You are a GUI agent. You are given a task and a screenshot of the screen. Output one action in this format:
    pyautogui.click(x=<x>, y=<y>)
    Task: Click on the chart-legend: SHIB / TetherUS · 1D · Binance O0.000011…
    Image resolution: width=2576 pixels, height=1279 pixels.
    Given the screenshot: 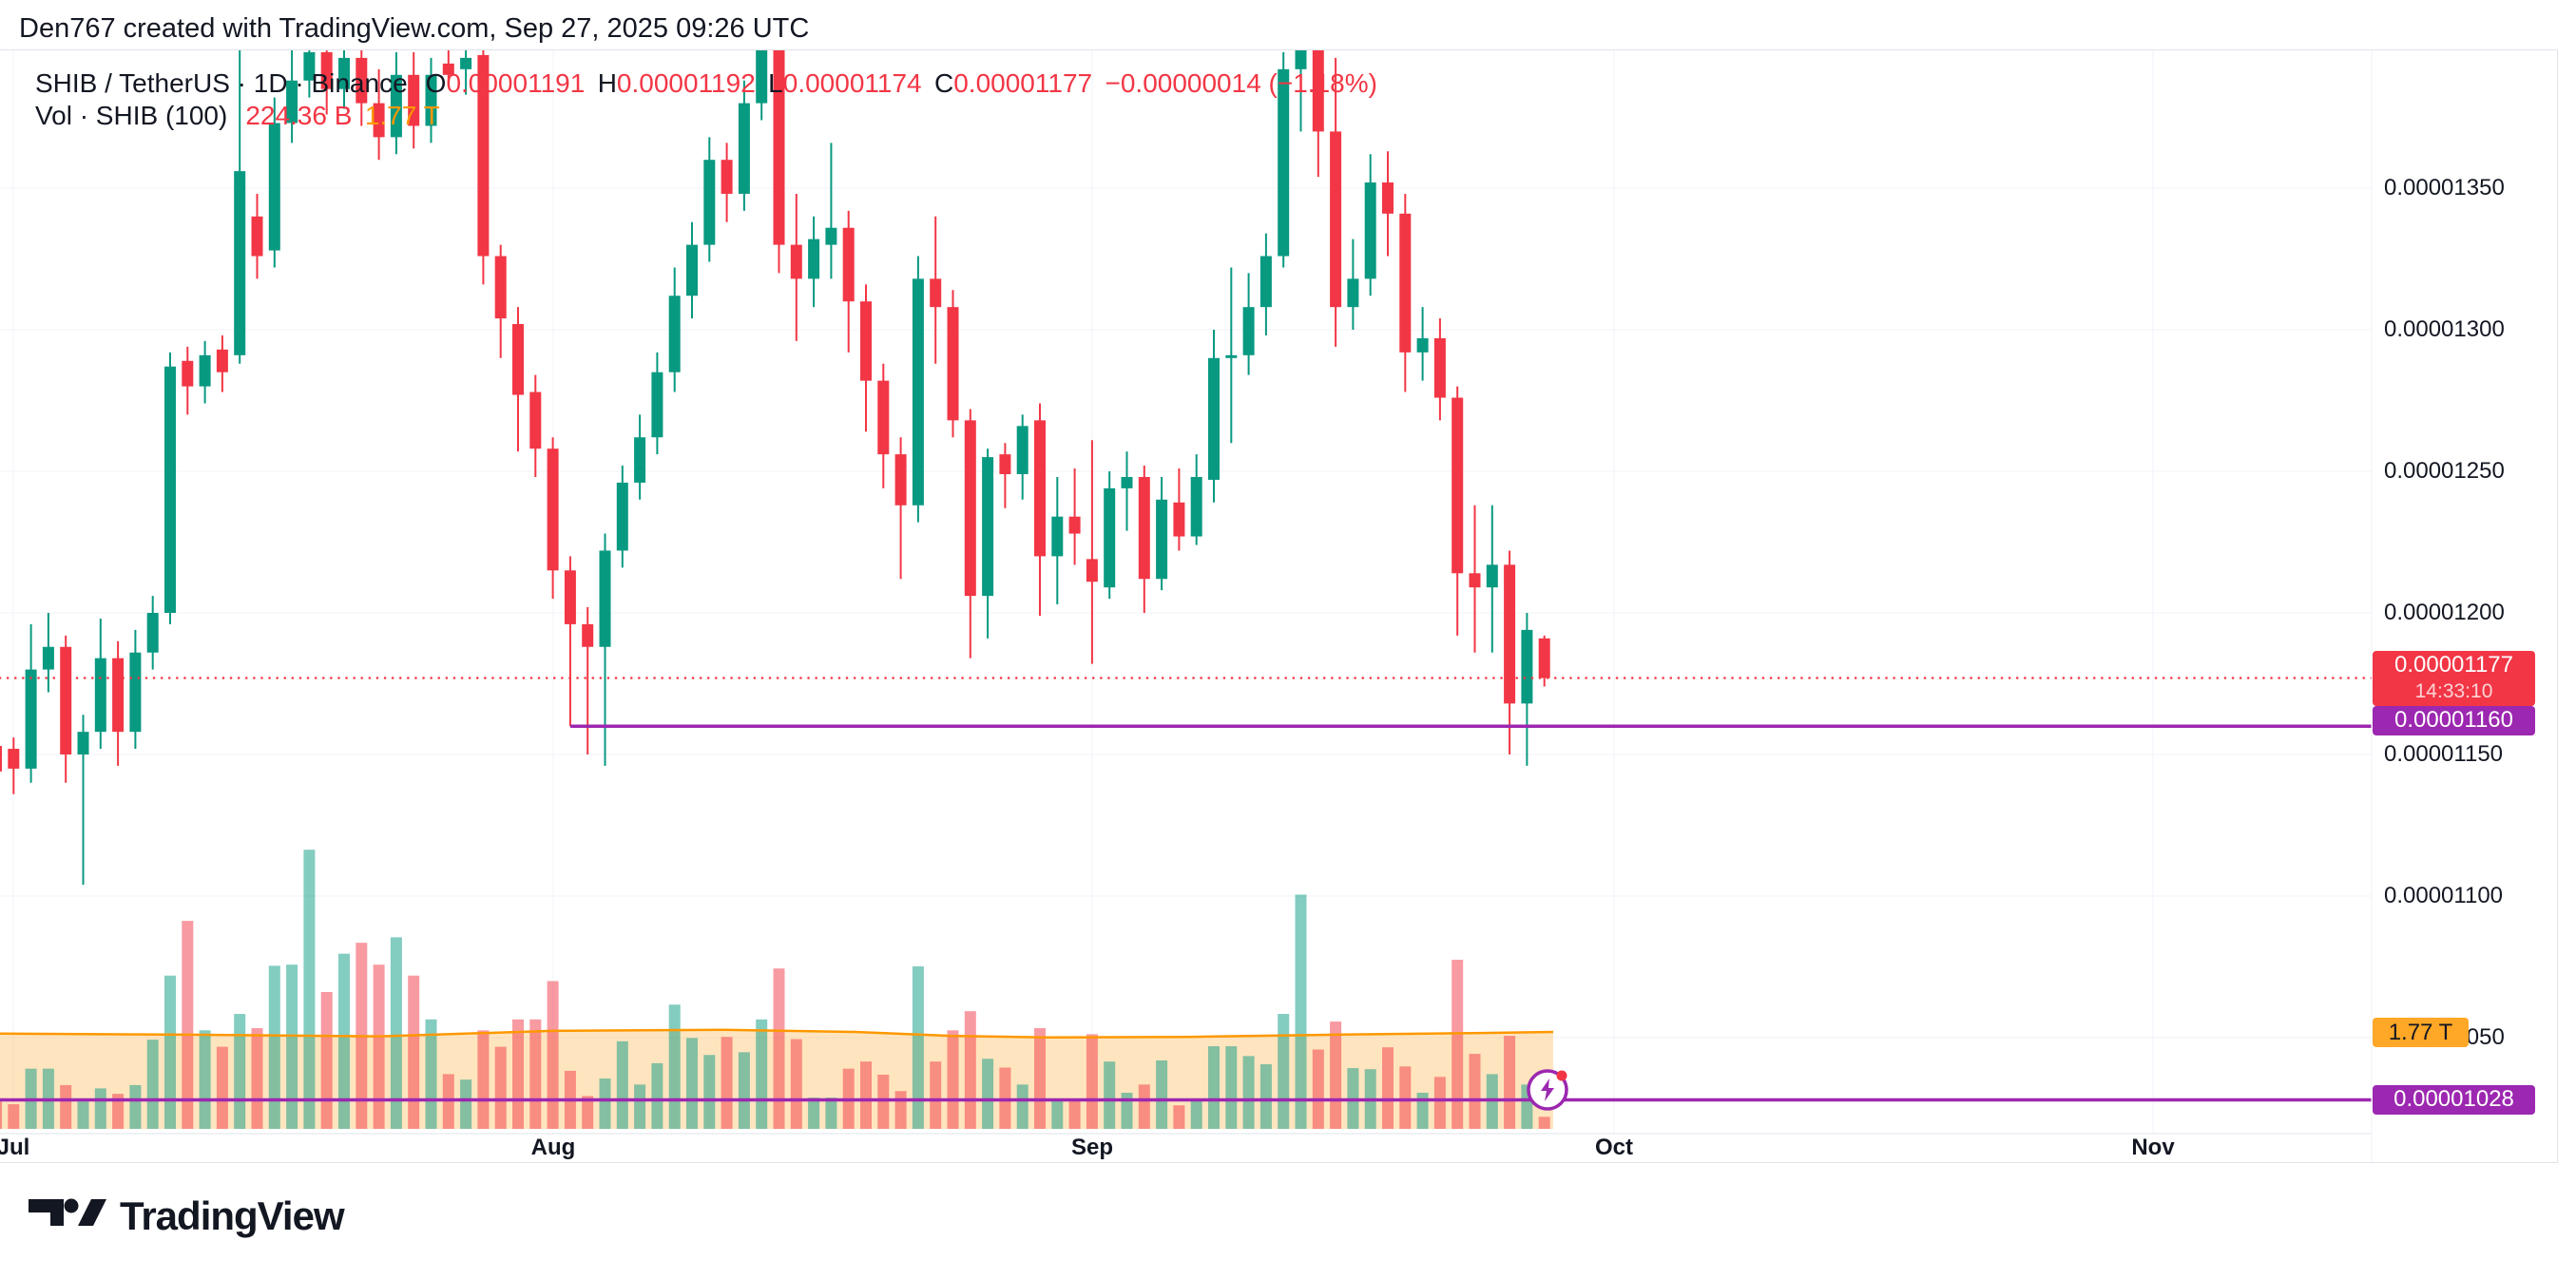 What is the action you would take?
    pyautogui.click(x=706, y=100)
    